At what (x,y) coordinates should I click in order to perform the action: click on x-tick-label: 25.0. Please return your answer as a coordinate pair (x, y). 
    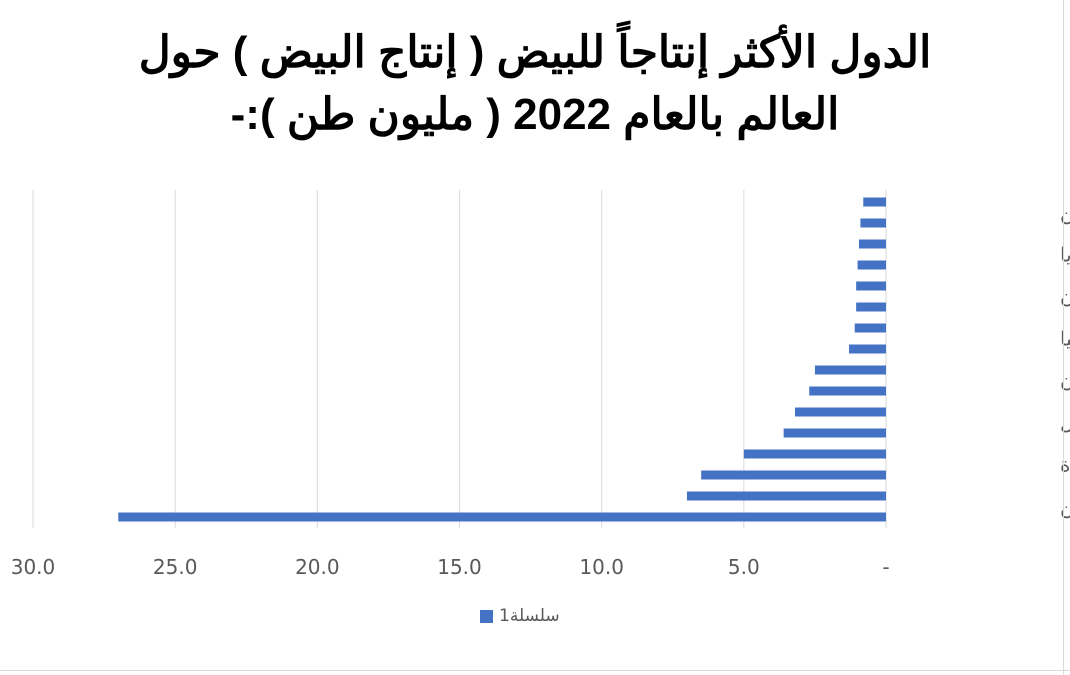
    Looking at the image, I should click on (175, 567).